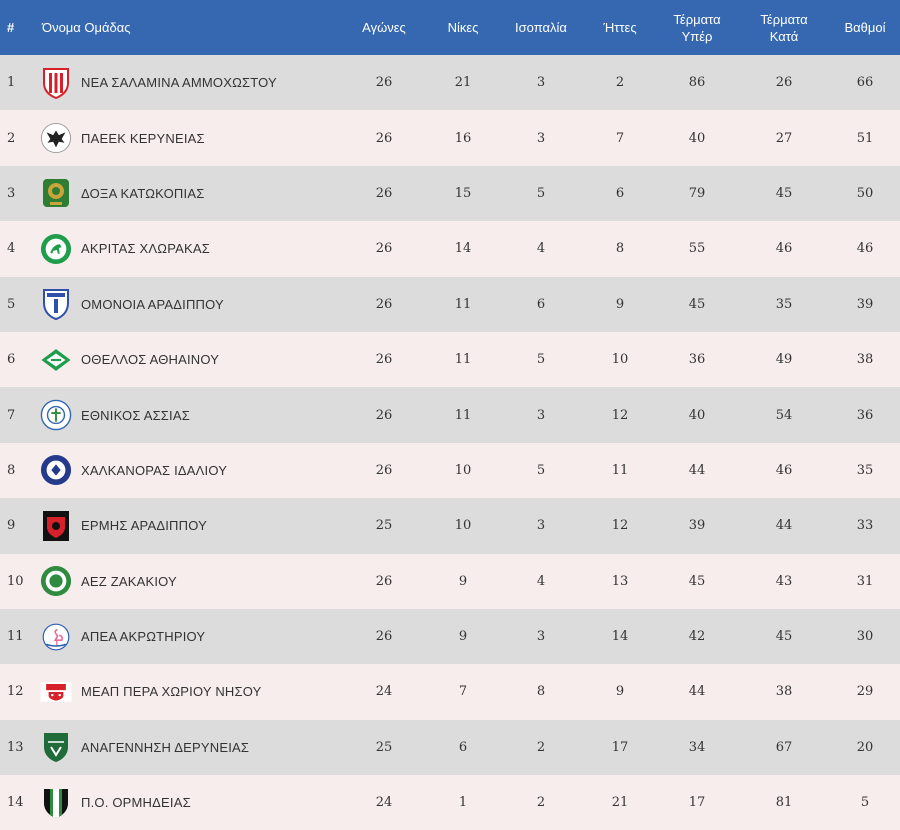  What do you see at coordinates (135, 415) in the screenshot?
I see `team-name: ΕΘΝΙΚΟΣ ΑΣΣΙΑΣ` at bounding box center [135, 415].